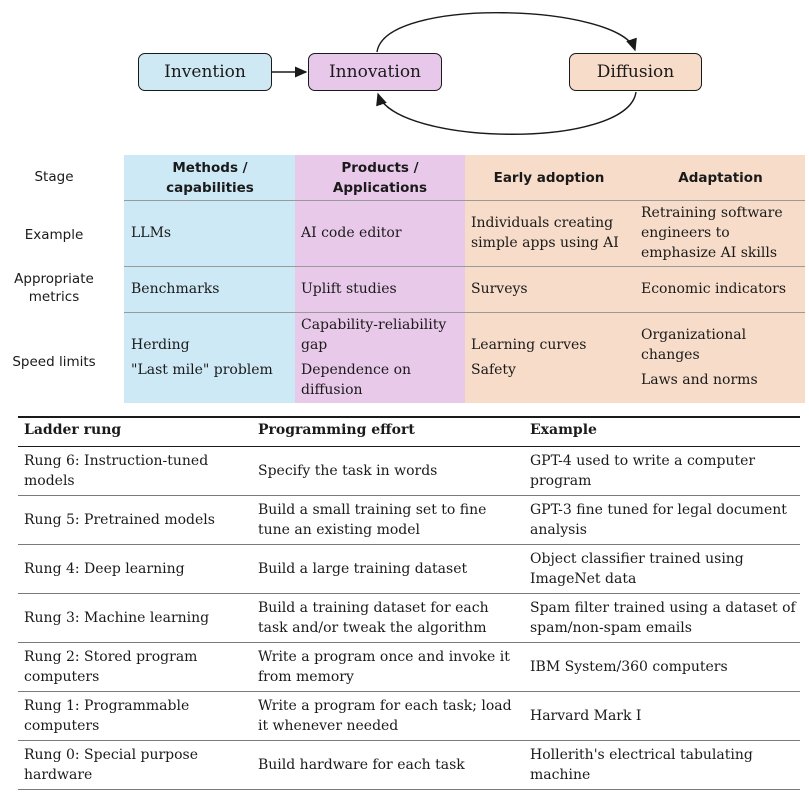 This screenshot has height=797, width=809. What do you see at coordinates (211, 357) in the screenshot?
I see `speed-methods: Herding "Last mile" problem` at bounding box center [211, 357].